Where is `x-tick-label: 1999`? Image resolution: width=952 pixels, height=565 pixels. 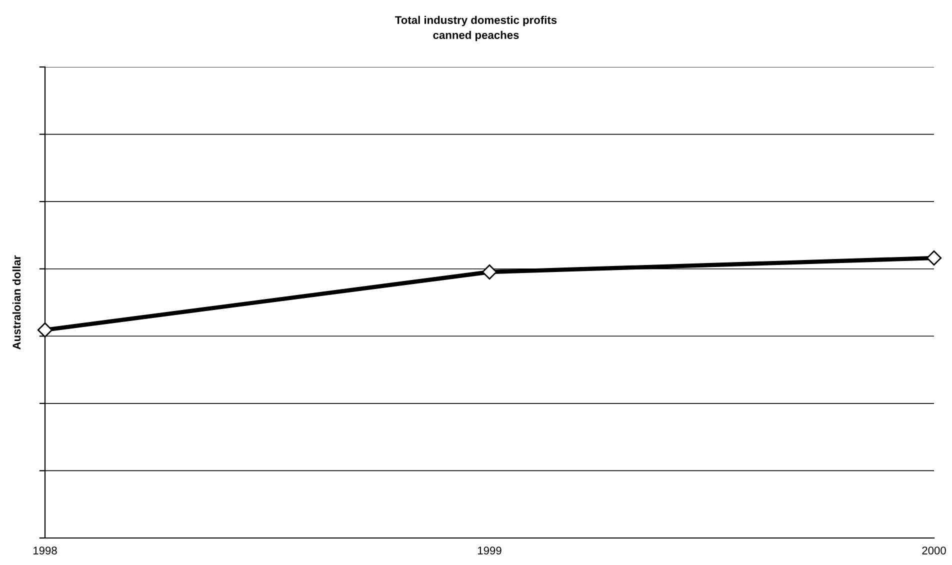 x-tick-label: 1999 is located at coordinates (490, 550).